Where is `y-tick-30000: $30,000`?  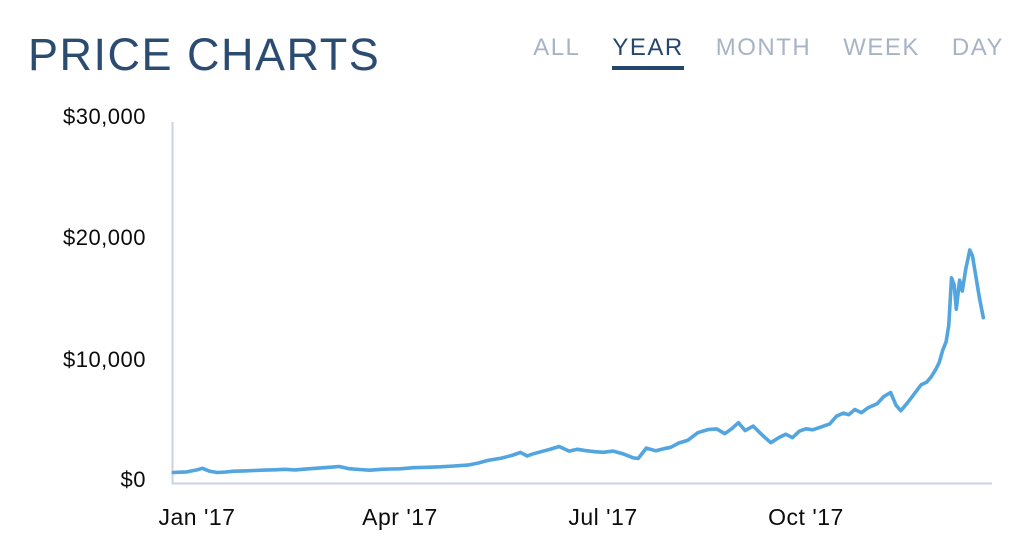 y-tick-30000: $30,000 is located at coordinates (104, 116).